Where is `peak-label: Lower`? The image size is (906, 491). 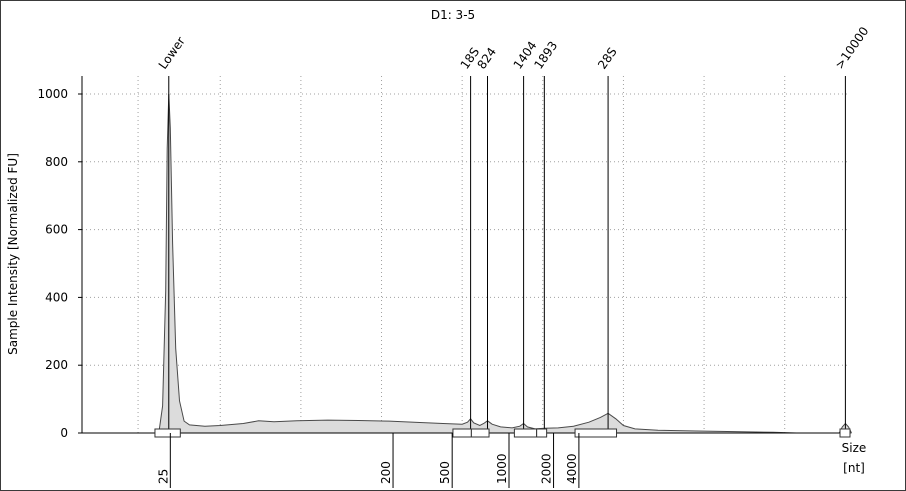
peak-label: Lower is located at coordinates (172, 53).